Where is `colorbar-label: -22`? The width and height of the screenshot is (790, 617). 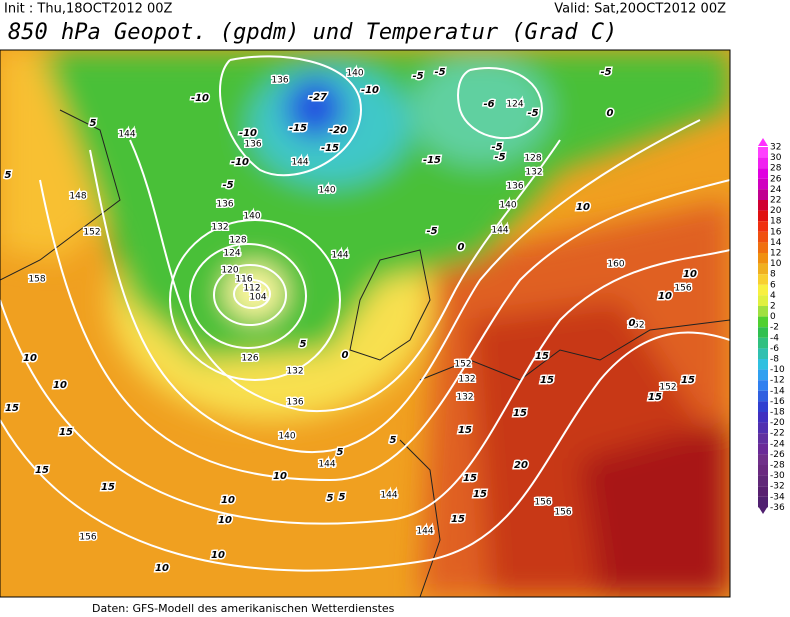
colorbar-label: -22 is located at coordinates (777, 434).